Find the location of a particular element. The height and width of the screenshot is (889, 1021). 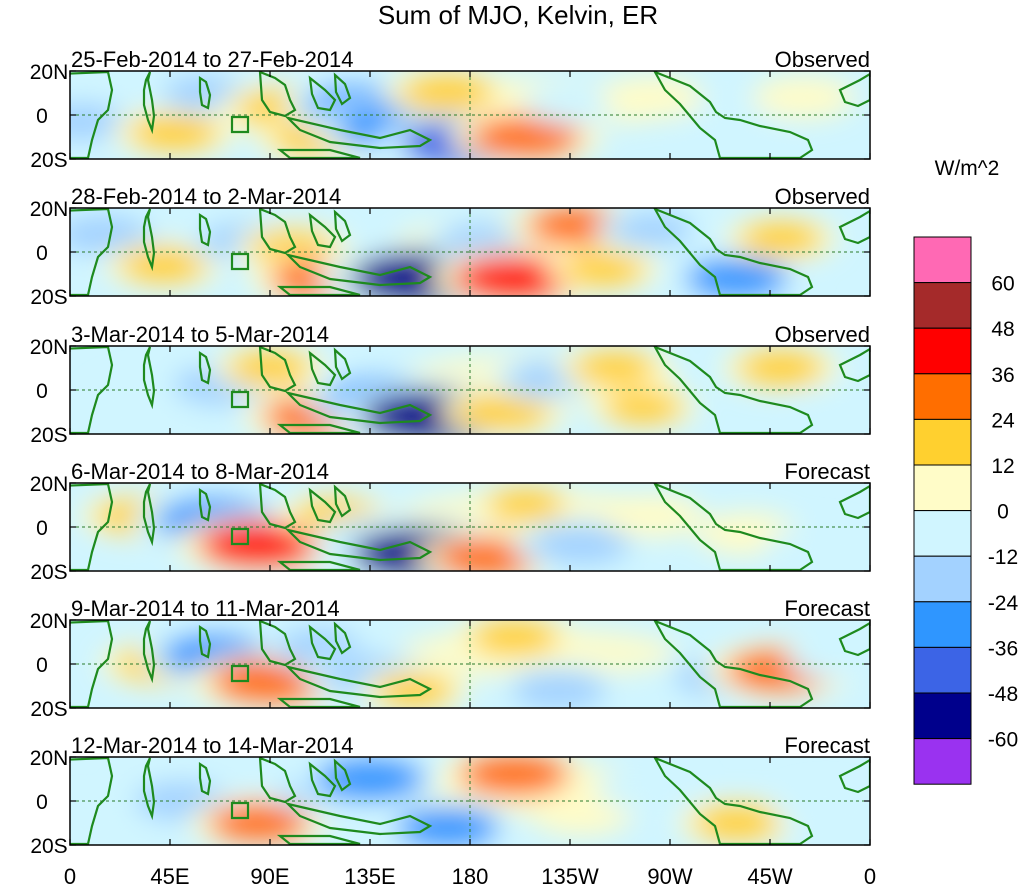

colorbar-label: -60 is located at coordinates (1003, 740).